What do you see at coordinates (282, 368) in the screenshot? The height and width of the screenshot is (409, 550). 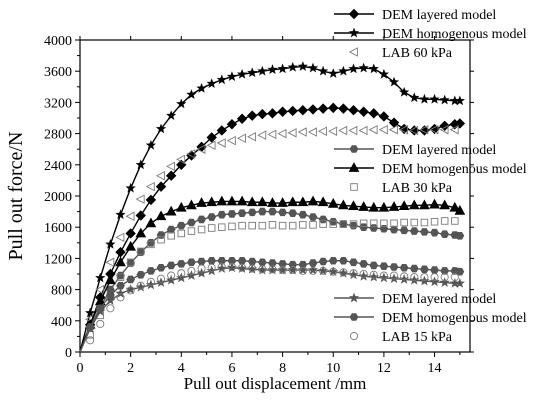 I see `x-tick-label: 8` at bounding box center [282, 368].